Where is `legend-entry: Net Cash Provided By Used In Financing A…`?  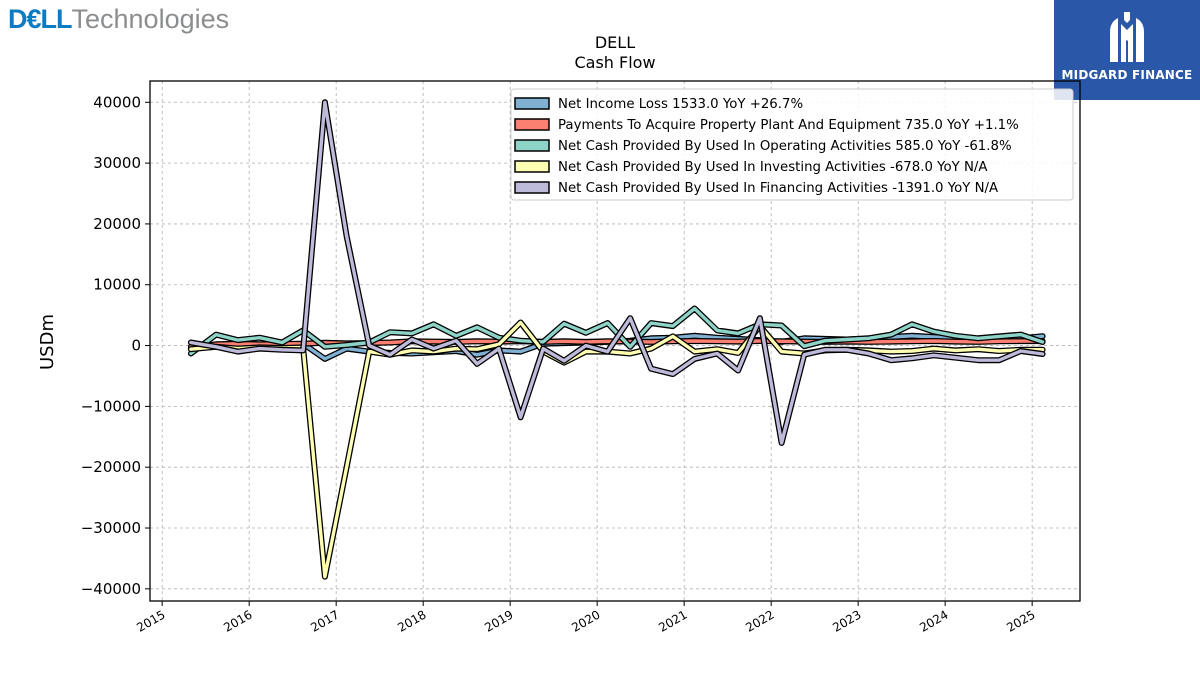
legend-entry: Net Cash Provided By Used In Financing A… is located at coordinates (778, 188).